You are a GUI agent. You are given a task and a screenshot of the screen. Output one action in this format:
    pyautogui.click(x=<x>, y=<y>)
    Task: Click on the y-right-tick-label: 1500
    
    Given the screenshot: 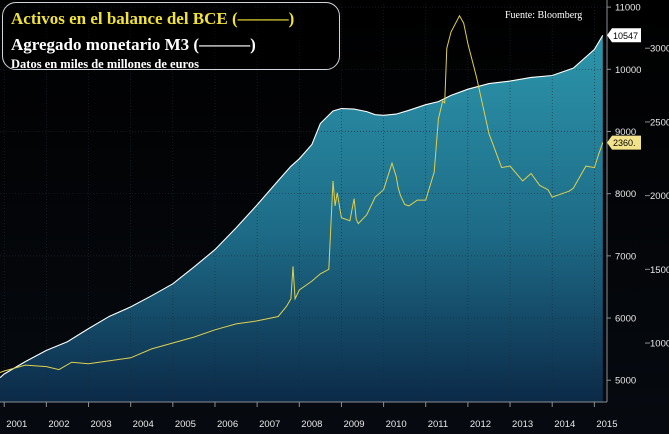 What is the action you would take?
    pyautogui.click(x=659, y=270)
    